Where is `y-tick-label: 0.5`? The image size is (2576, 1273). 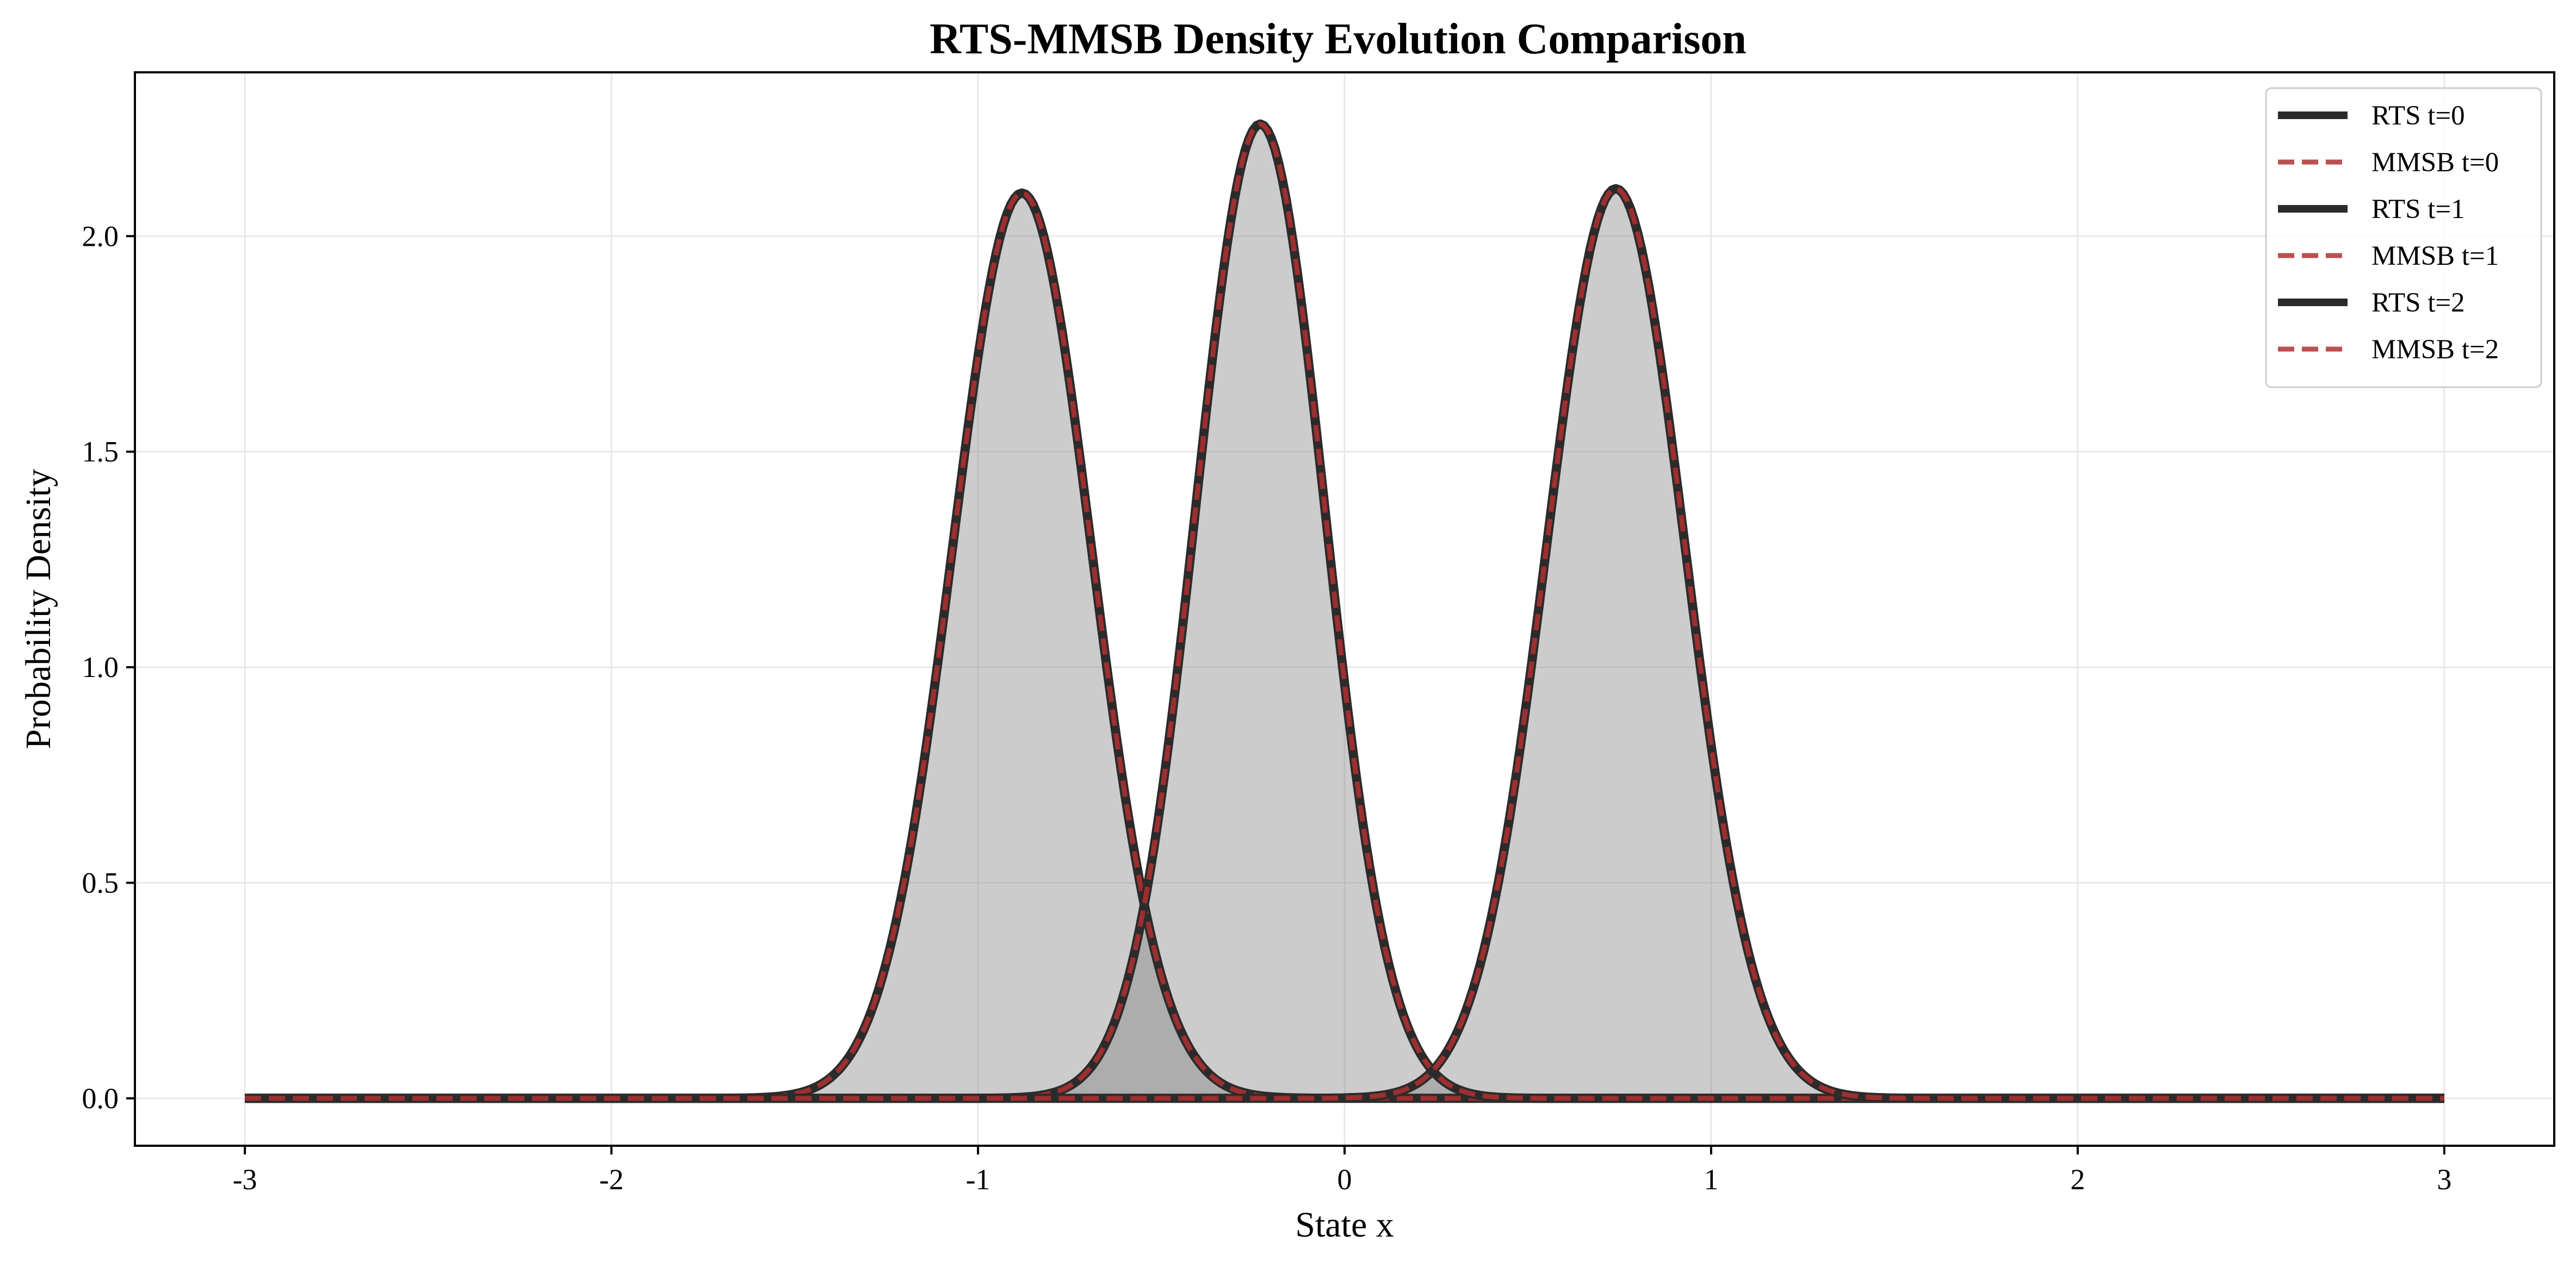
y-tick-label: 0.5 is located at coordinates (100, 883).